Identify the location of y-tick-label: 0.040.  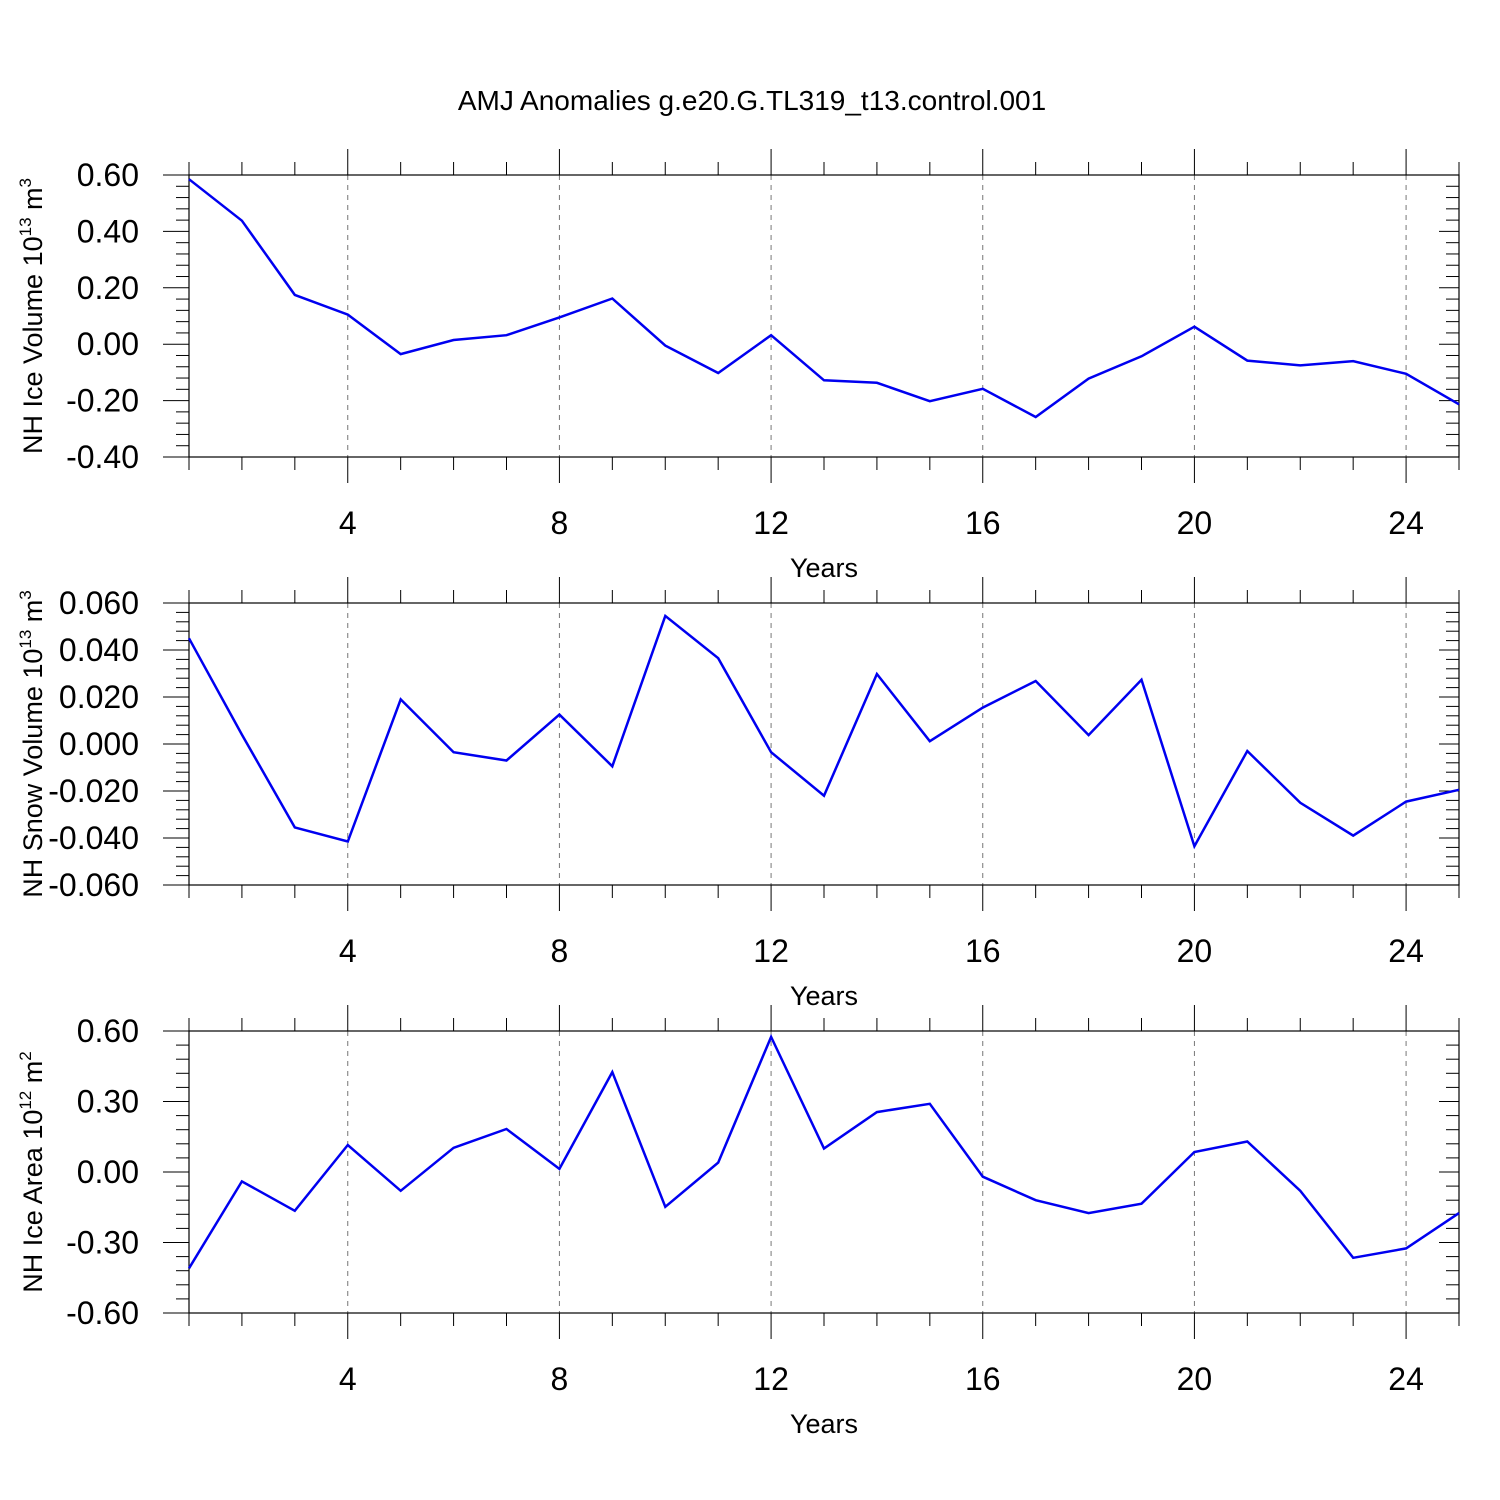
(99, 650).